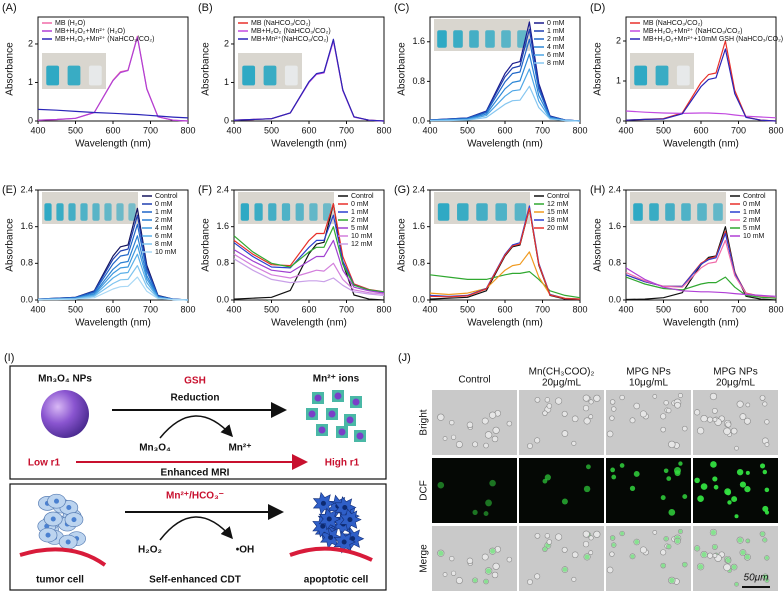  I want to click on result: Enhanced MRI, so click(195, 473).